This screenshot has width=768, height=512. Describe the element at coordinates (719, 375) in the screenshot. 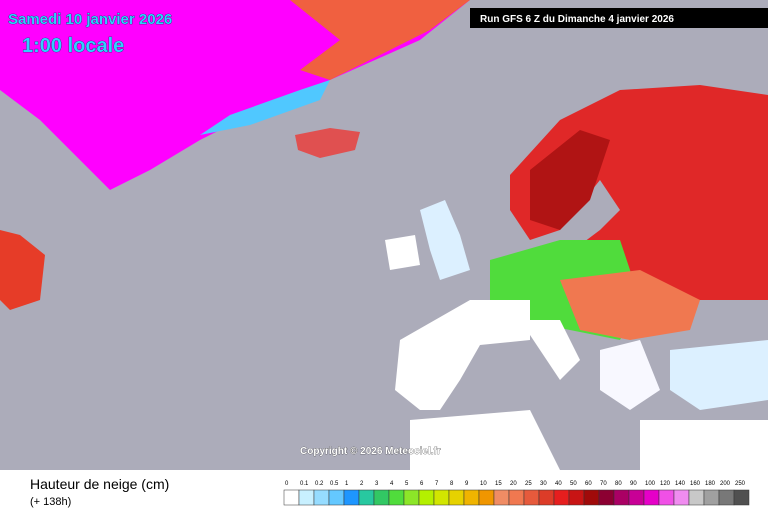

I see `turkey` at that location.